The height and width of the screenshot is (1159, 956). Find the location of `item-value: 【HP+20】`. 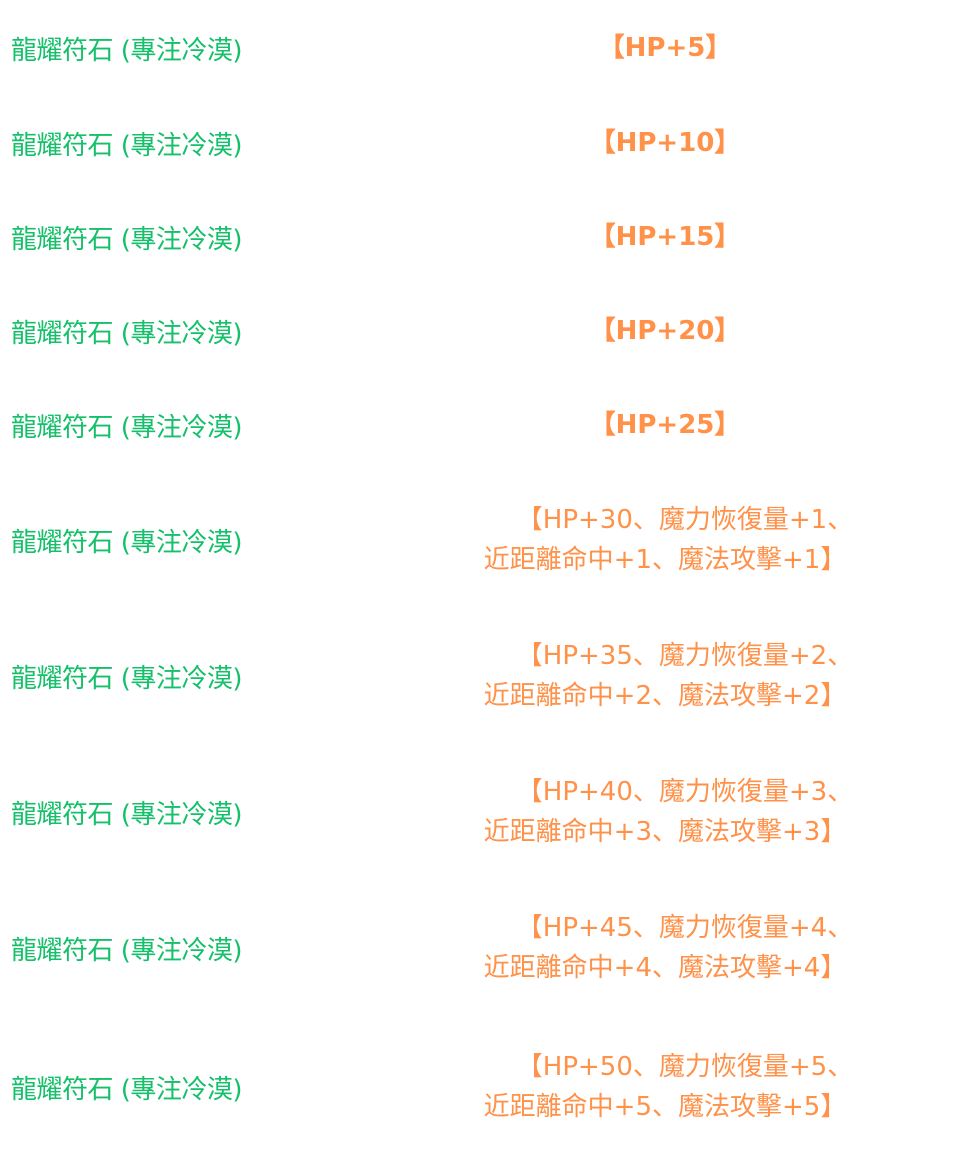

item-value: 【HP+20】 is located at coordinates (665, 331).